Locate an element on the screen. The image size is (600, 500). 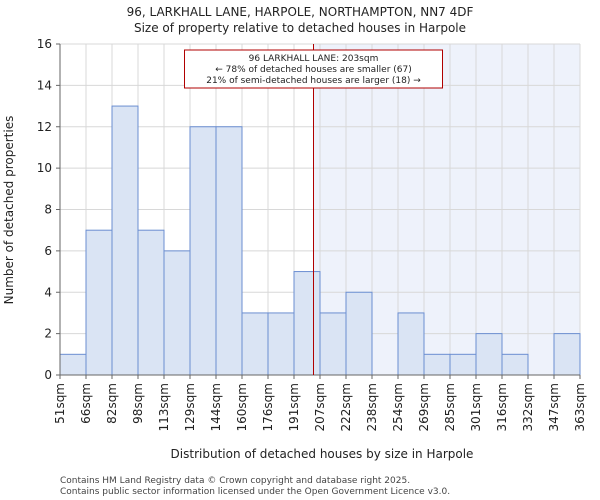
x-tick-label: 113sqm is located at coordinates (164, 407).